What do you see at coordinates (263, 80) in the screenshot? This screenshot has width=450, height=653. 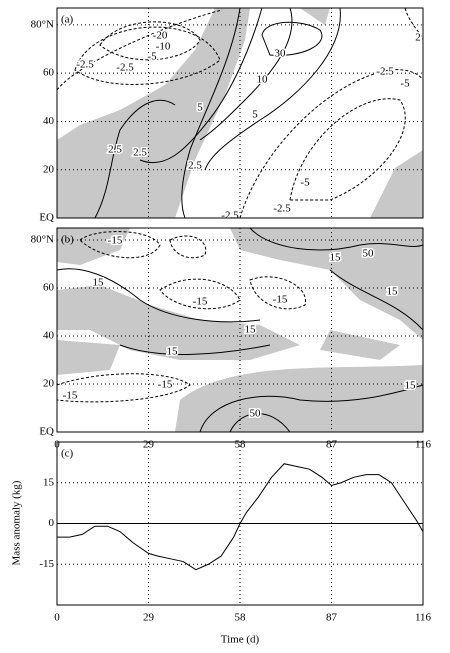 I see `contour-label: 10` at bounding box center [263, 80].